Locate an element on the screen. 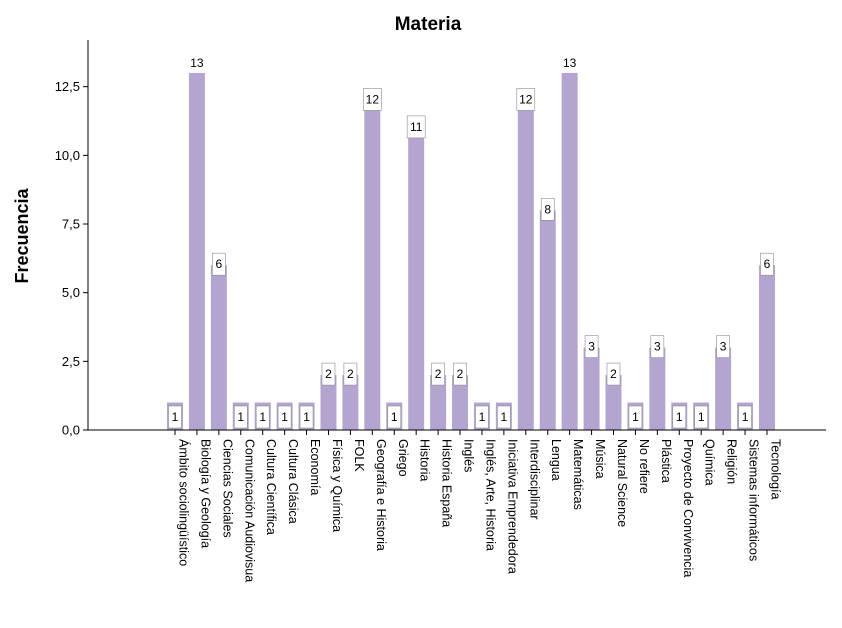  x-tick-label: Matemáticas is located at coordinates (578, 474).